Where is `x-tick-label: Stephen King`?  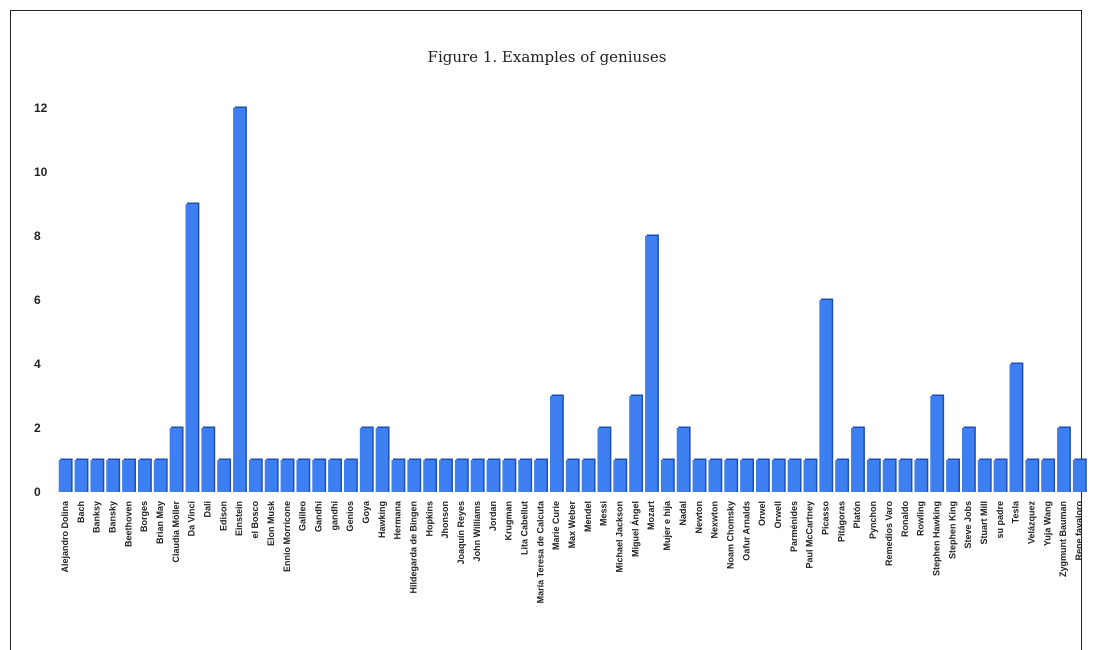 x-tick-label: Stephen King is located at coordinates (952, 530).